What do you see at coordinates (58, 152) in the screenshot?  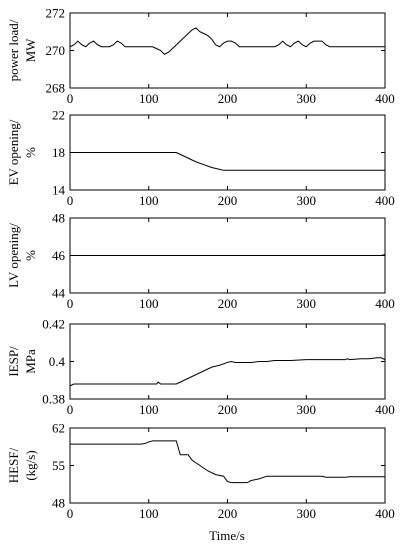 I see `y-tick-label: 18` at bounding box center [58, 152].